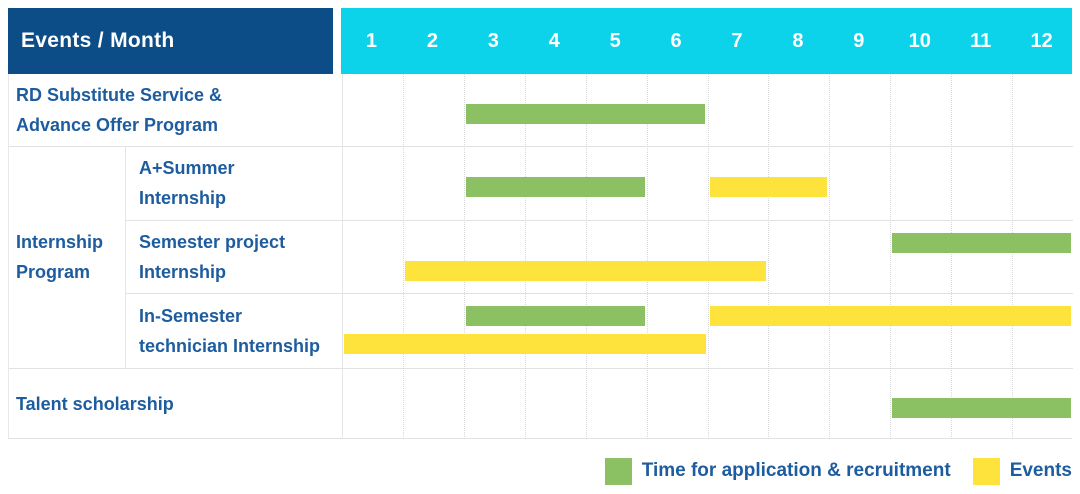  Describe the element at coordinates (371, 40) in the screenshot. I see `month-header-cell: 1` at that location.